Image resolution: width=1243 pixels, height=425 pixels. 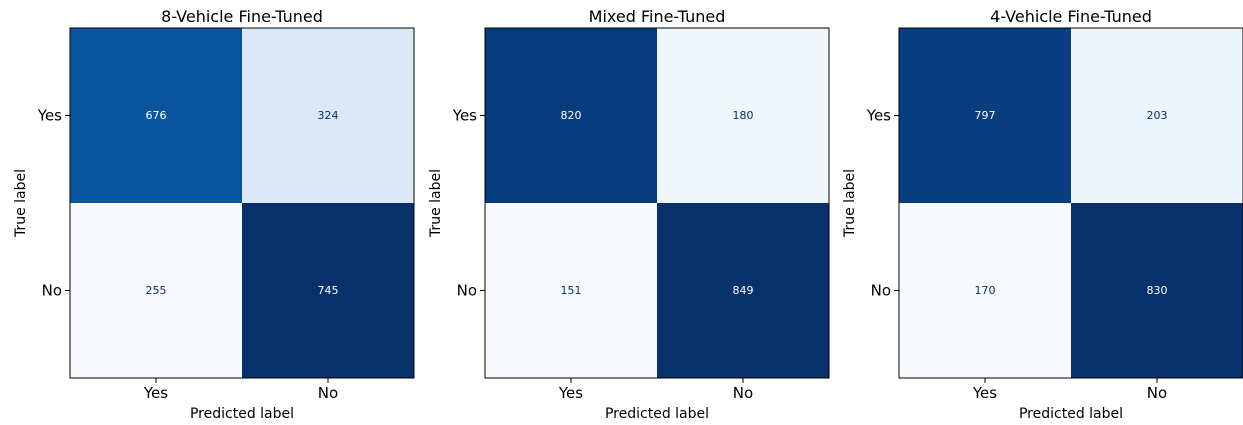 I want to click on cell-value-label: 151, so click(x=571, y=290).